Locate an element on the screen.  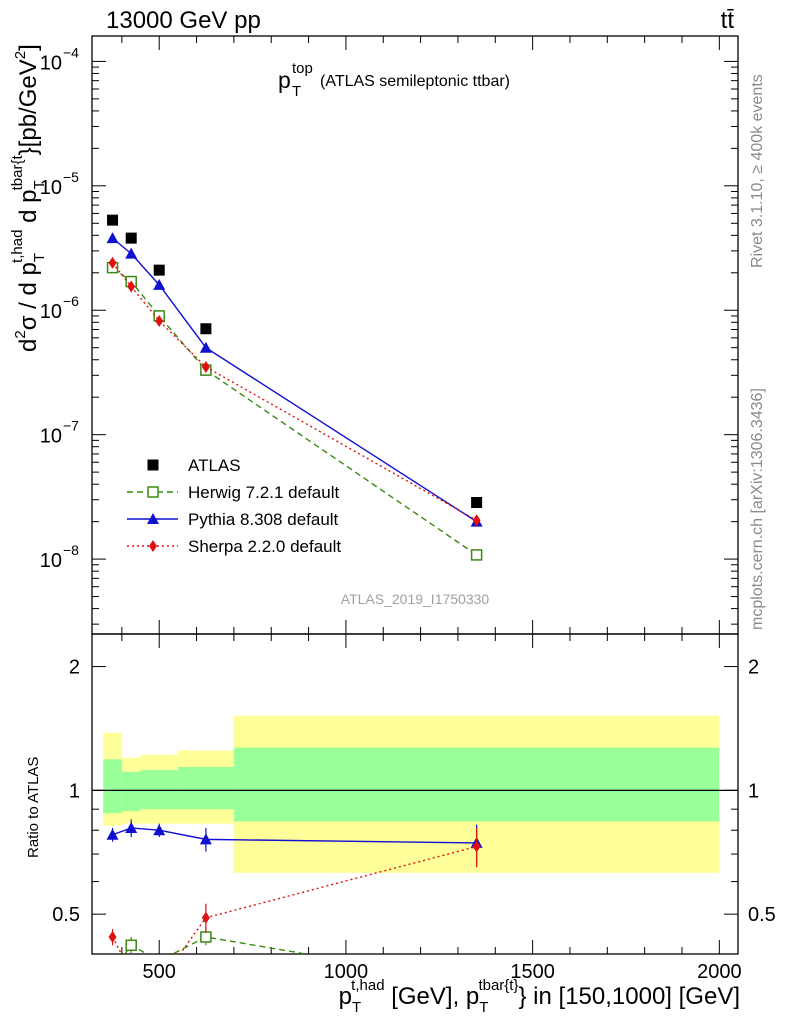
xlabel-s2: T is located at coordinates (483, 1007).